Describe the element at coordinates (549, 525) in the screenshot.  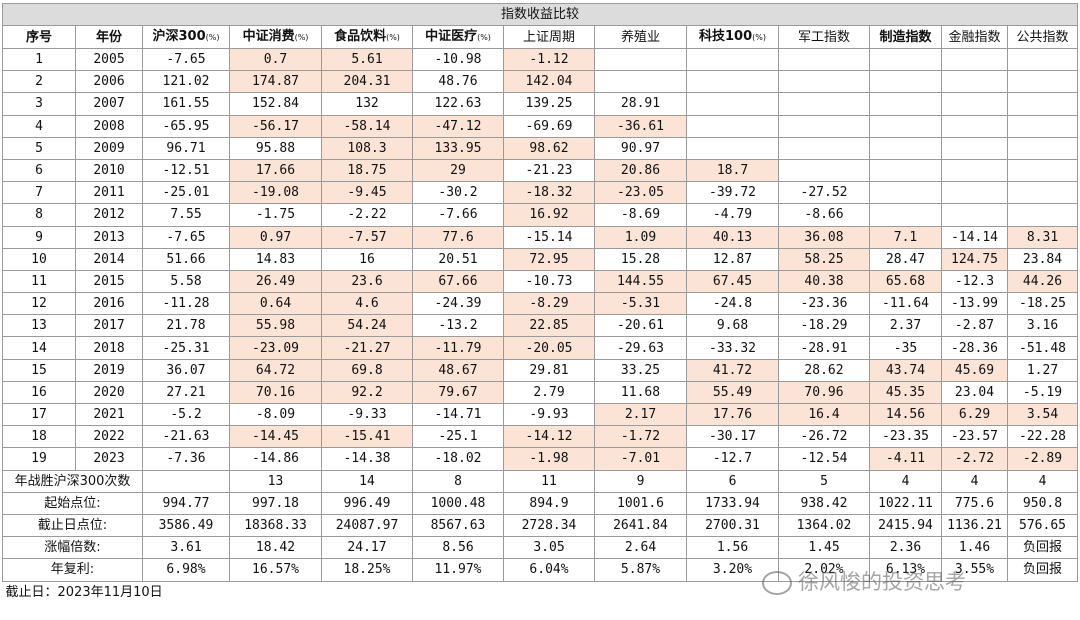
I see `summary-cell: 2728.34` at that location.